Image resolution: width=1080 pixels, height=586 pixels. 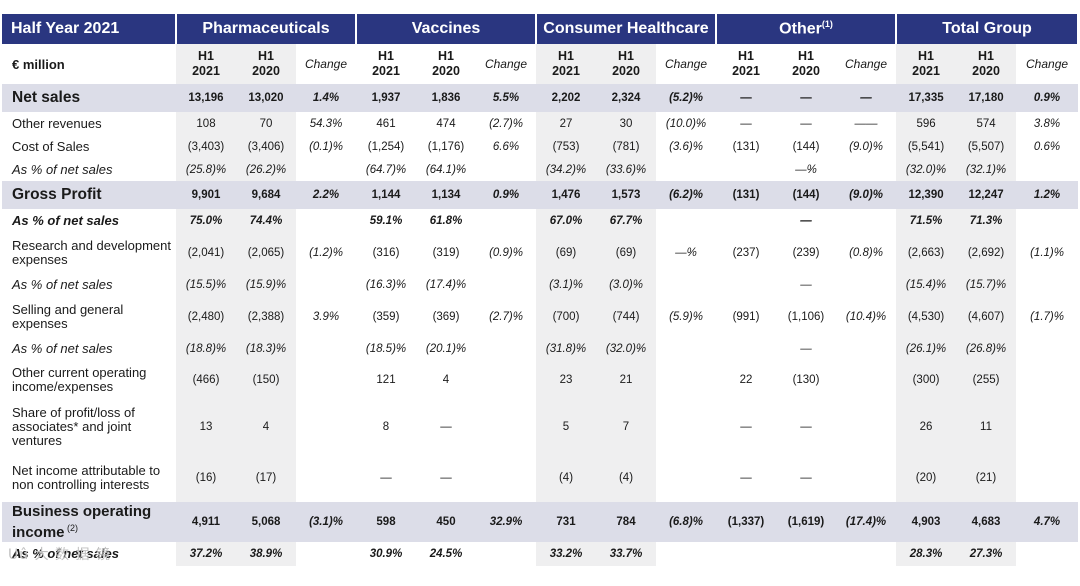 I want to click on value-cell: (359), so click(x=386, y=317).